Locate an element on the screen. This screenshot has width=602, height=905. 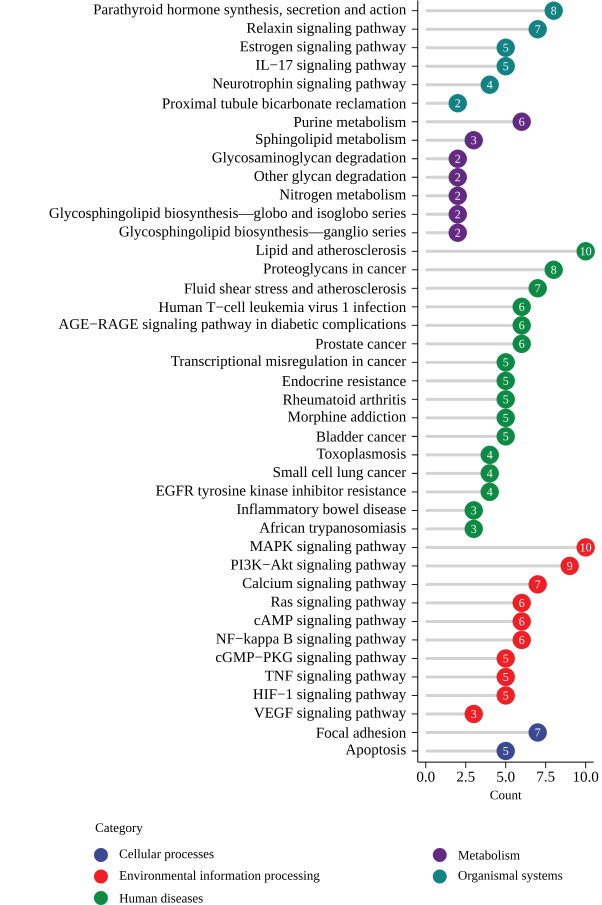
y-tick-label: Relaxin signaling pathway is located at coordinates (326, 29).